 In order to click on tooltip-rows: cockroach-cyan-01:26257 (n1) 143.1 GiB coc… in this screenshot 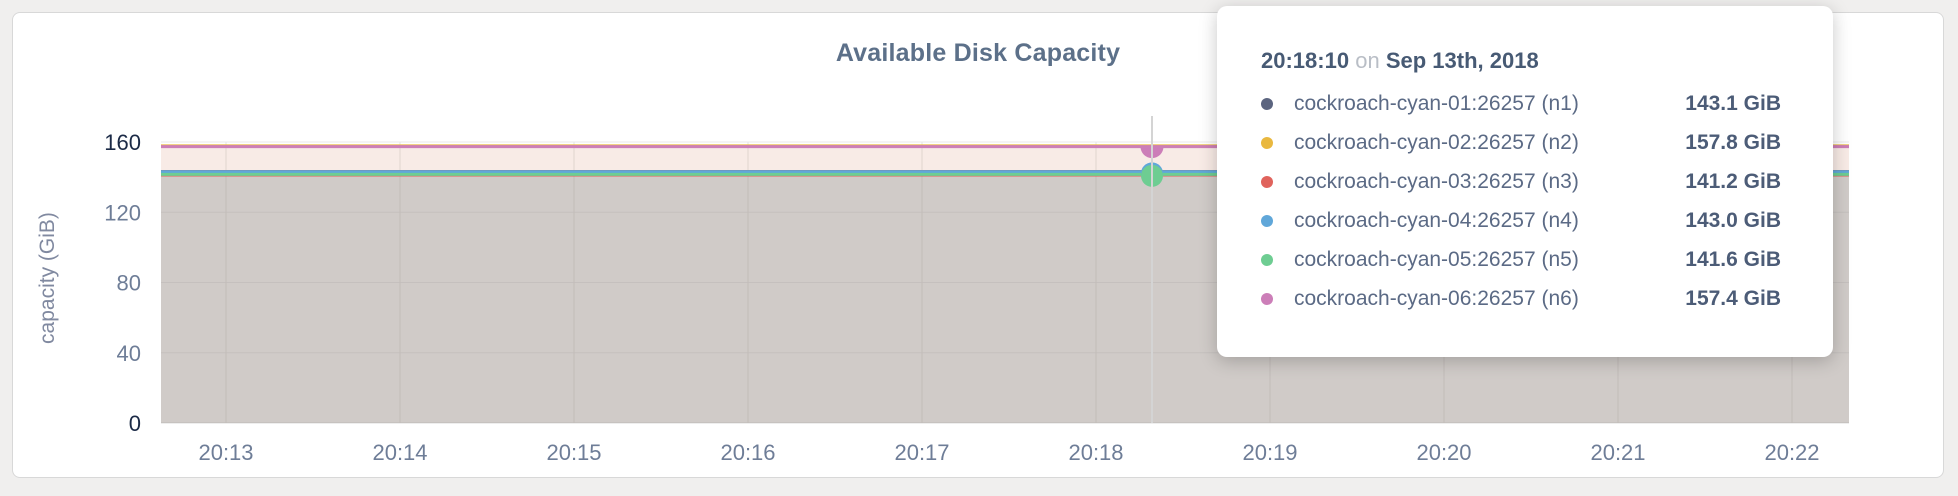, I will do `click(1521, 201)`.